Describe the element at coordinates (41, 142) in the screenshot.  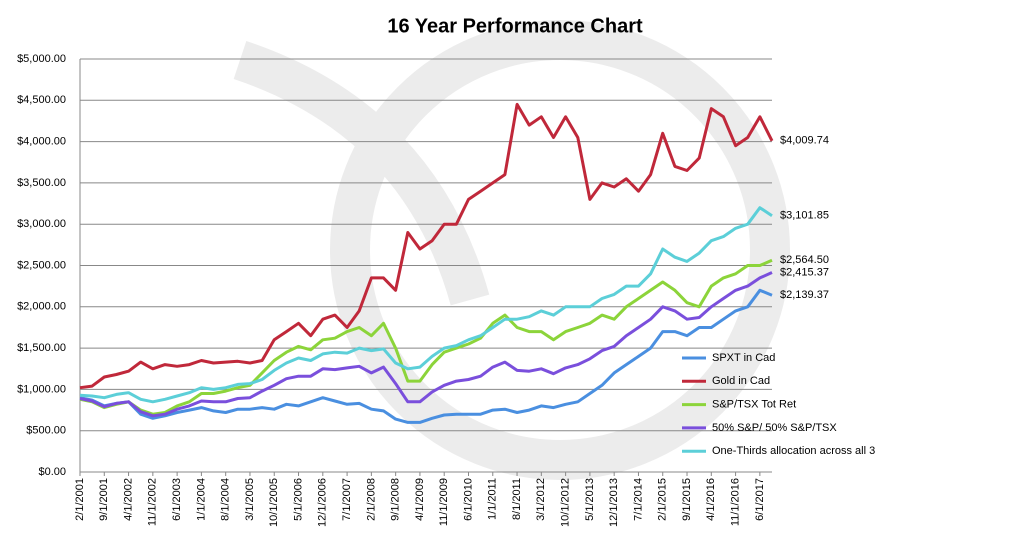
I see `y-tick-label: $4,000.00` at that location.